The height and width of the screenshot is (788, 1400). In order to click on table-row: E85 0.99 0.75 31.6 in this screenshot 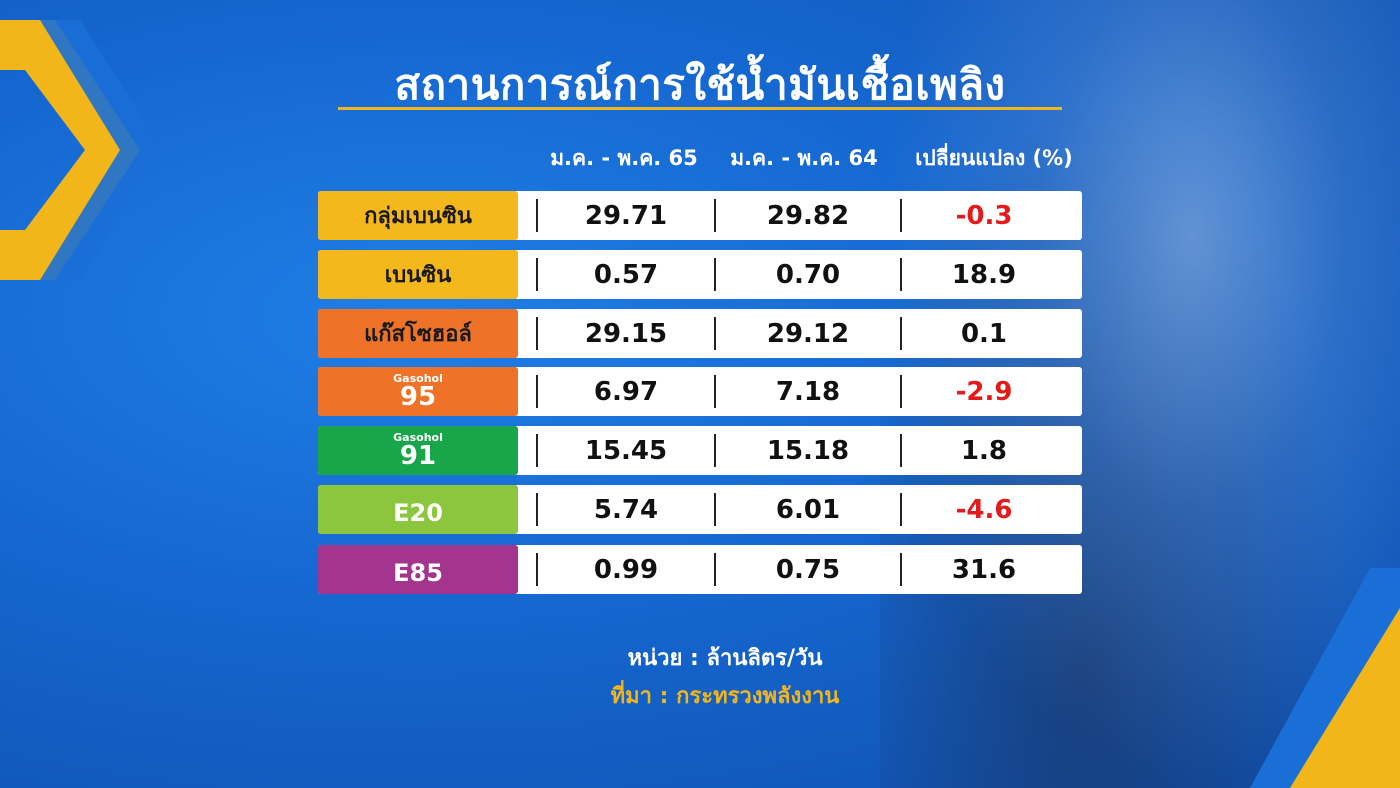, I will do `click(700, 569)`.